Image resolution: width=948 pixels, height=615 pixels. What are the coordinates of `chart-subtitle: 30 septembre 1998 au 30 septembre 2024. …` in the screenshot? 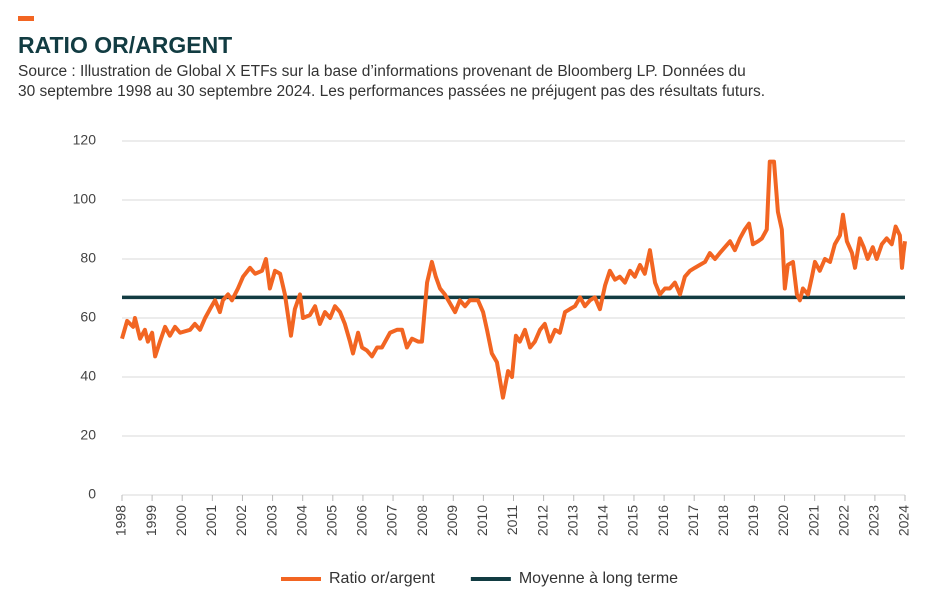 It's located at (391, 91).